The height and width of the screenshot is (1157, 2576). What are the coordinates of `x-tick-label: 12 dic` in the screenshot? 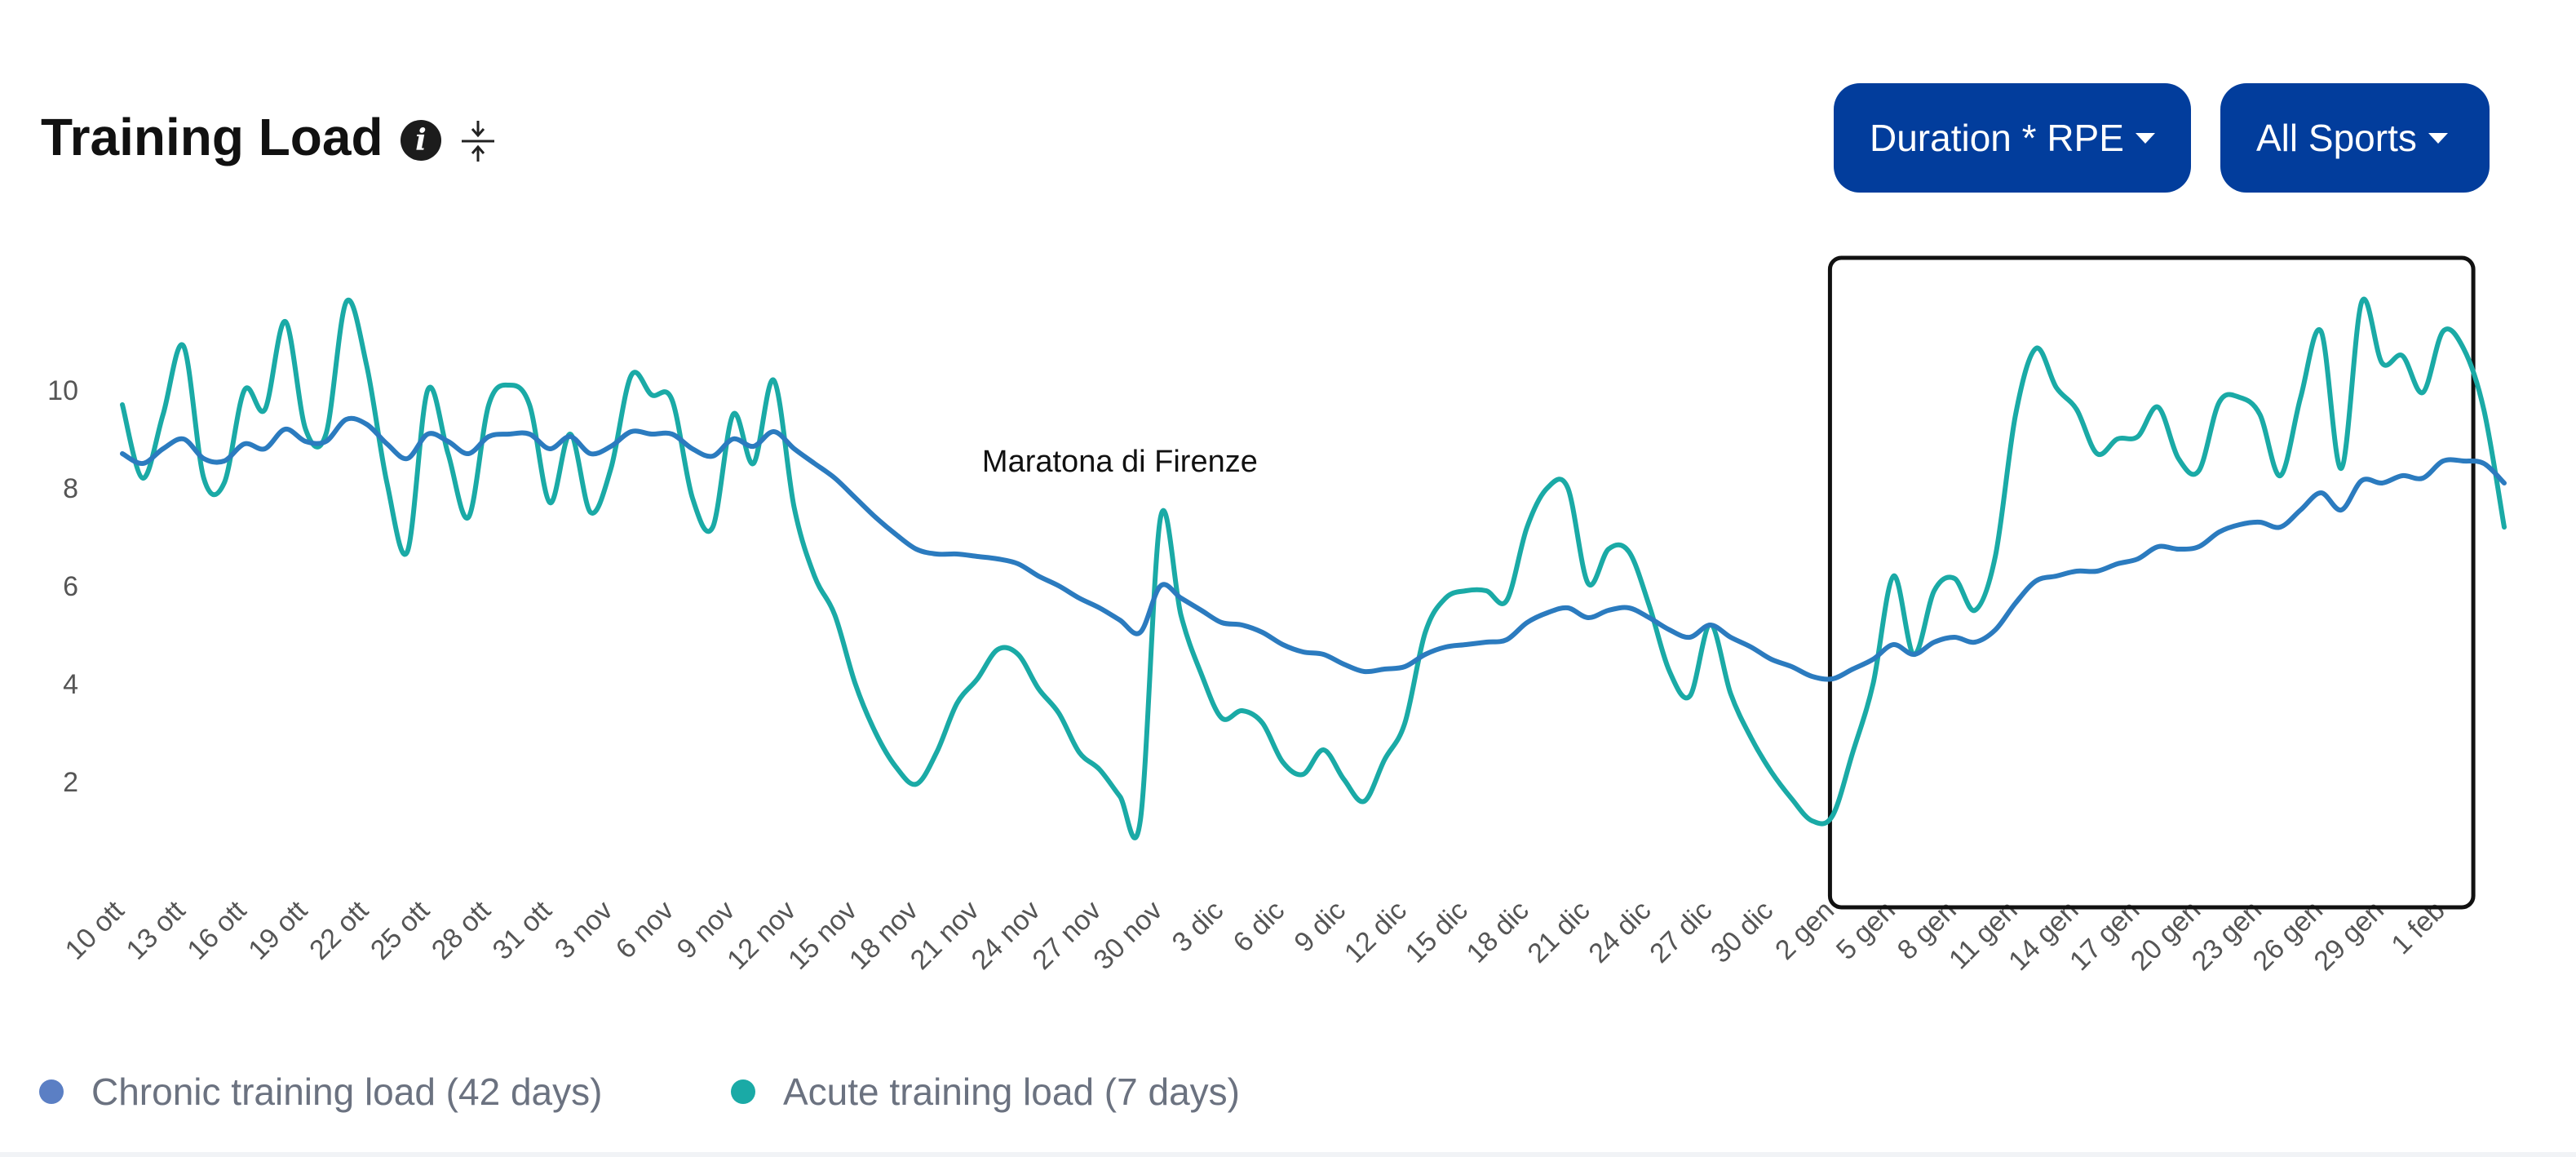 It's located at (1376, 932).